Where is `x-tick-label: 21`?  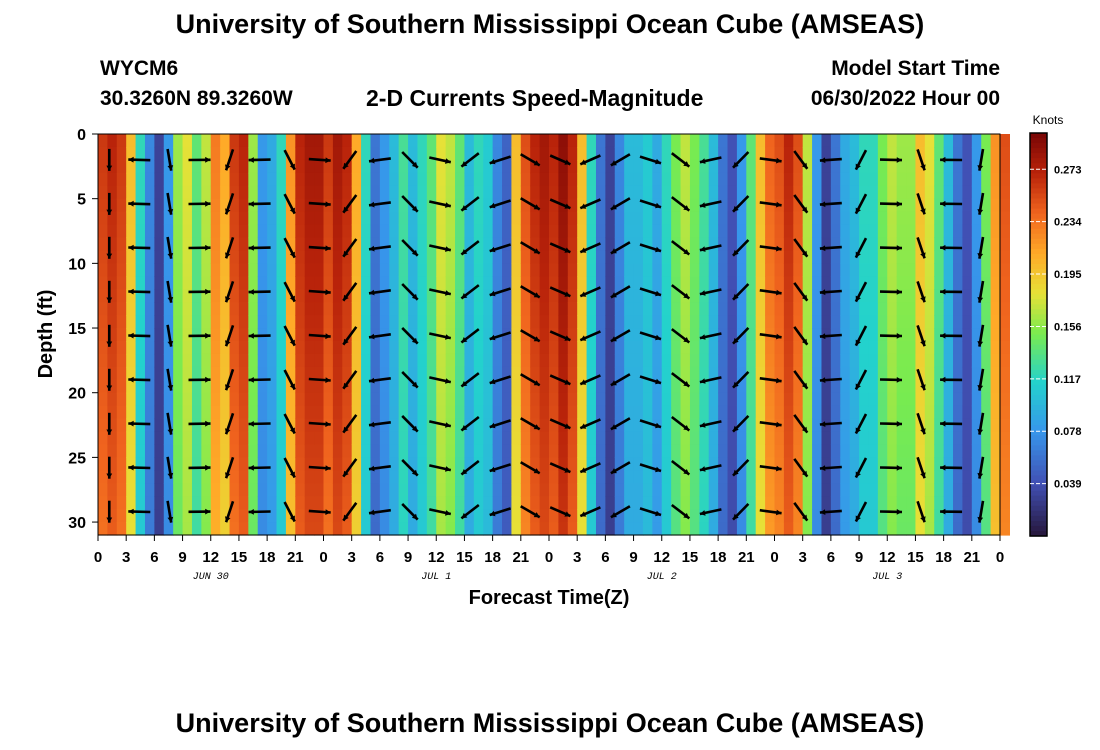 x-tick-label: 21 is located at coordinates (520, 557).